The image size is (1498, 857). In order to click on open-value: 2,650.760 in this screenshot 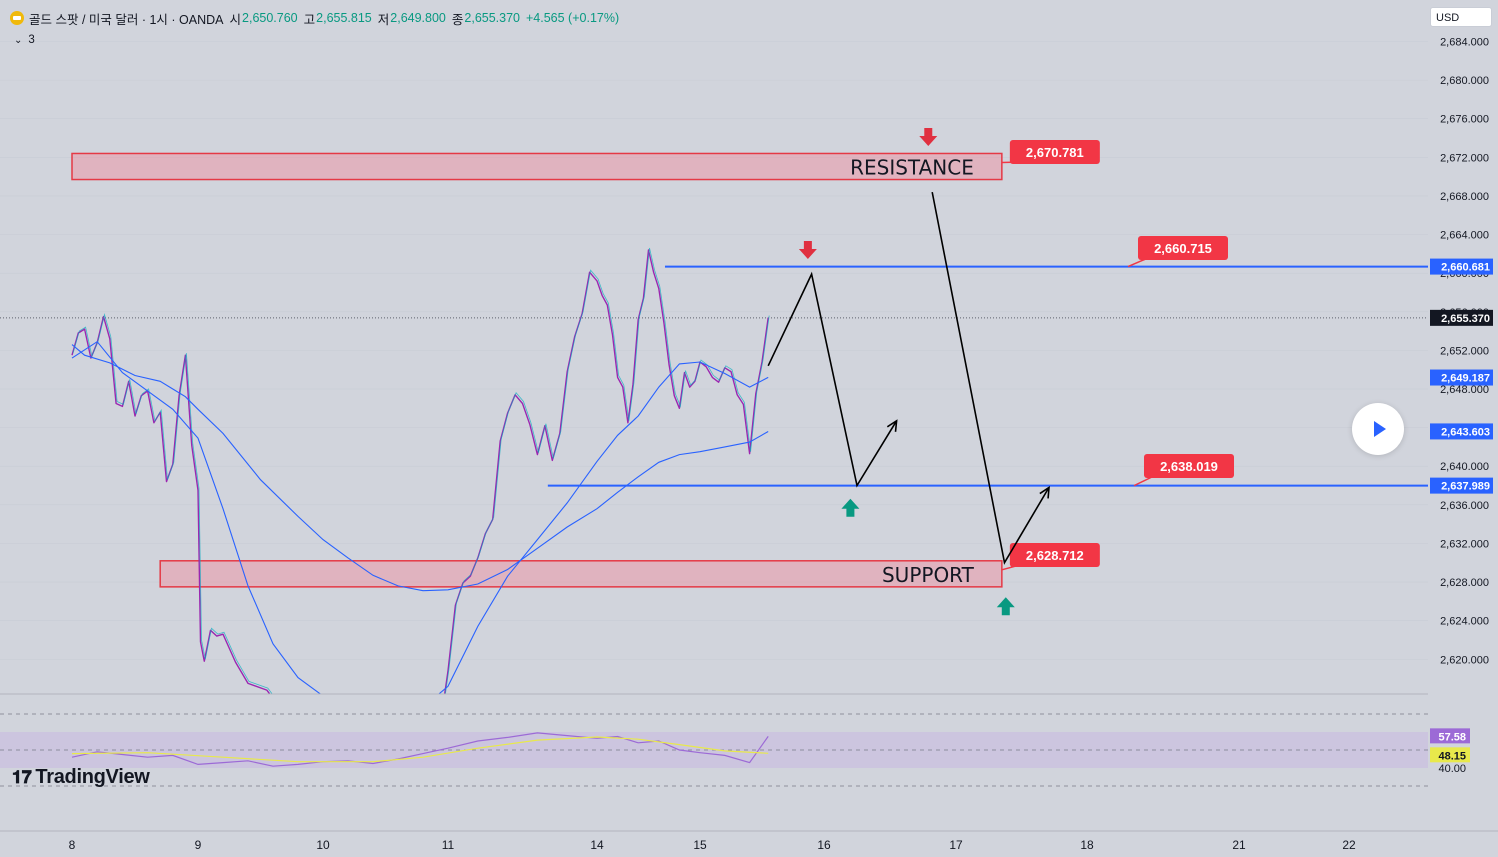, I will do `click(270, 18)`.